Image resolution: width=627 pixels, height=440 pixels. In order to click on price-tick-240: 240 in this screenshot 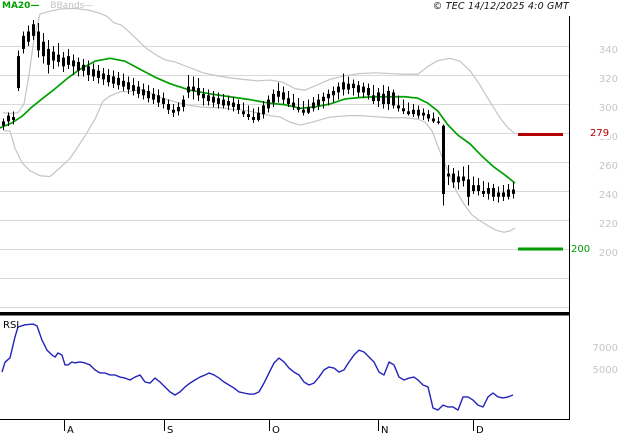, I will do `click(608, 195)`.